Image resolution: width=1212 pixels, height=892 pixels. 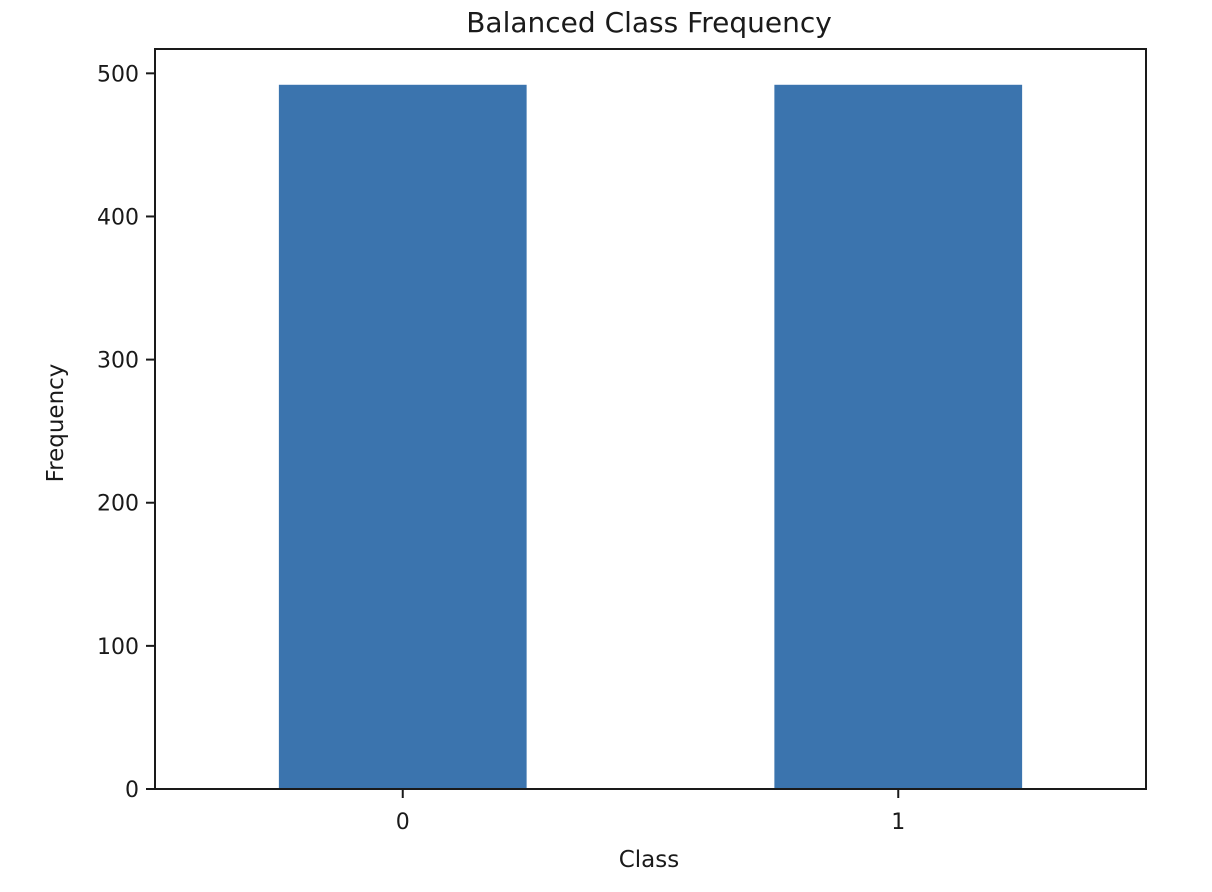 I want to click on y-axis-ticks: 0 100 200 300 400 500, so click(x=126, y=432).